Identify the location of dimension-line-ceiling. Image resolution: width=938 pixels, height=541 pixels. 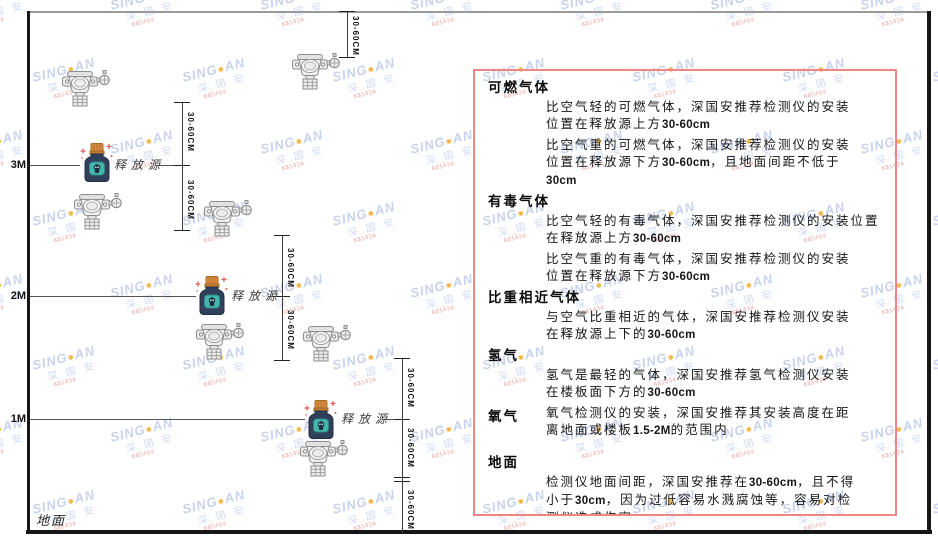
(347, 35).